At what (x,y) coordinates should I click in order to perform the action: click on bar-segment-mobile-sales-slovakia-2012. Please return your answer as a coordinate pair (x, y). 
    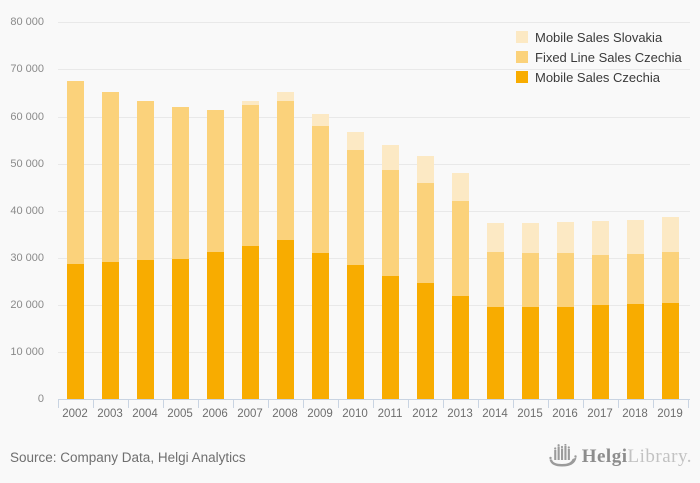
    Looking at the image, I should click on (425, 169).